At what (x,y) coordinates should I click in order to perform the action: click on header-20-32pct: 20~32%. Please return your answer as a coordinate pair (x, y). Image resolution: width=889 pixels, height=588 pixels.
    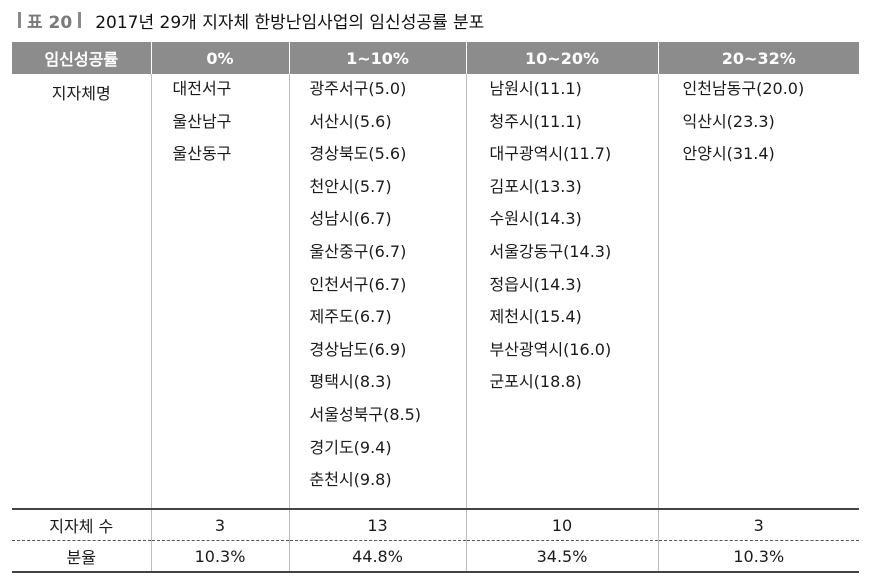
    Looking at the image, I should click on (758, 58).